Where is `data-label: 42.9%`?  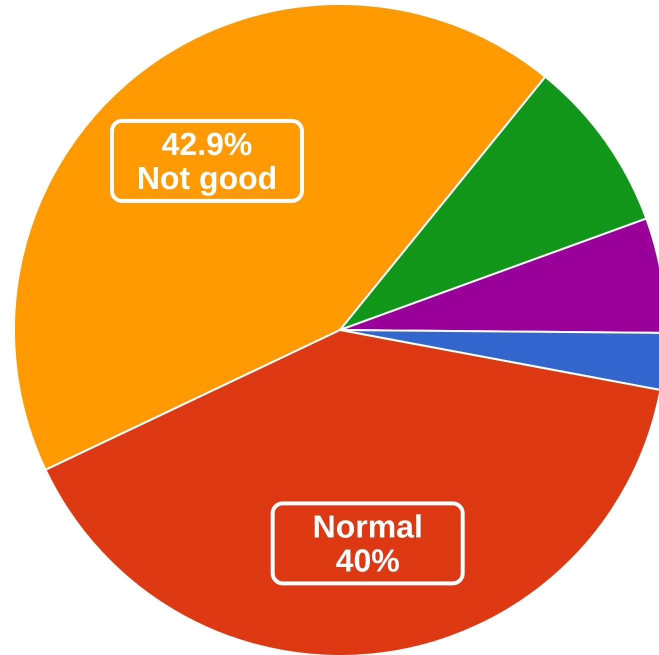
data-label: 42.9% is located at coordinates (207, 144).